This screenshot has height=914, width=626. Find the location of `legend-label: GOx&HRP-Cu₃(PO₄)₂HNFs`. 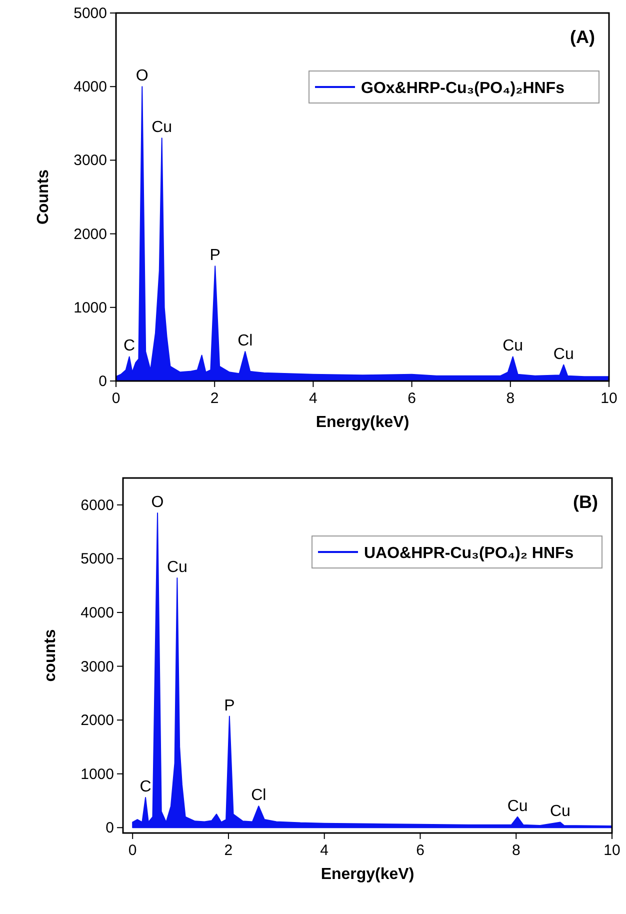

legend-label: GOx&HRP-Cu₃(PO₄)₂HNFs is located at coordinates (463, 88).